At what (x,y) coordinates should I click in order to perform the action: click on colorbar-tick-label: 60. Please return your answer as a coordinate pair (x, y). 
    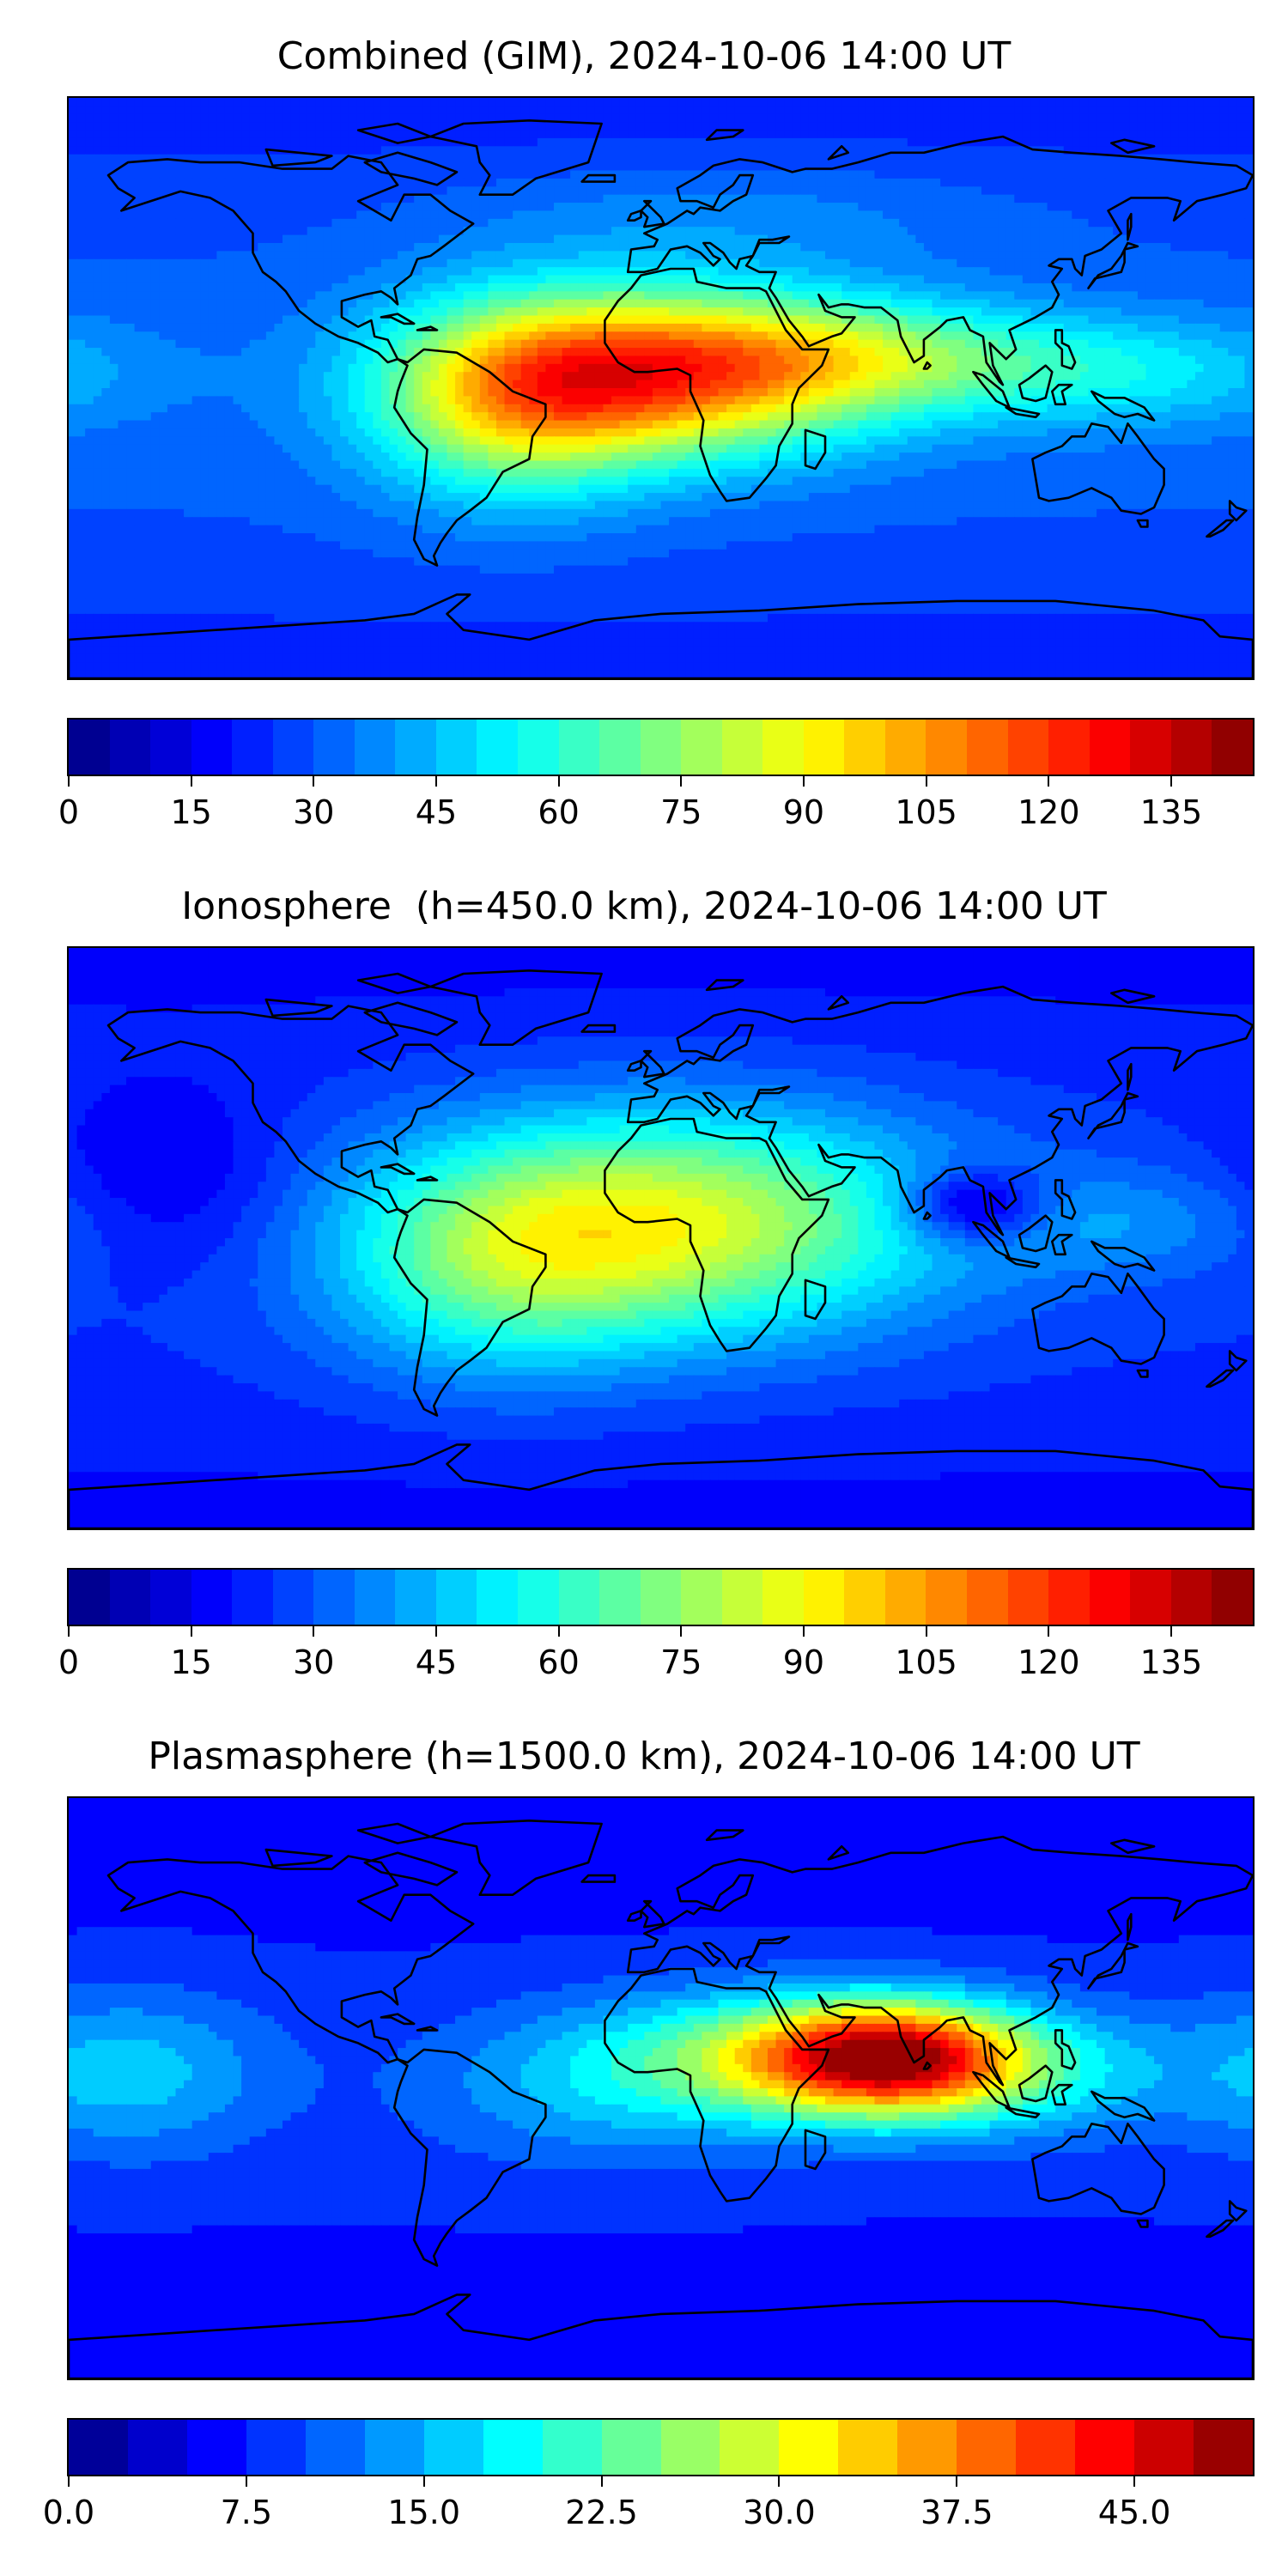
    Looking at the image, I should click on (558, 812).